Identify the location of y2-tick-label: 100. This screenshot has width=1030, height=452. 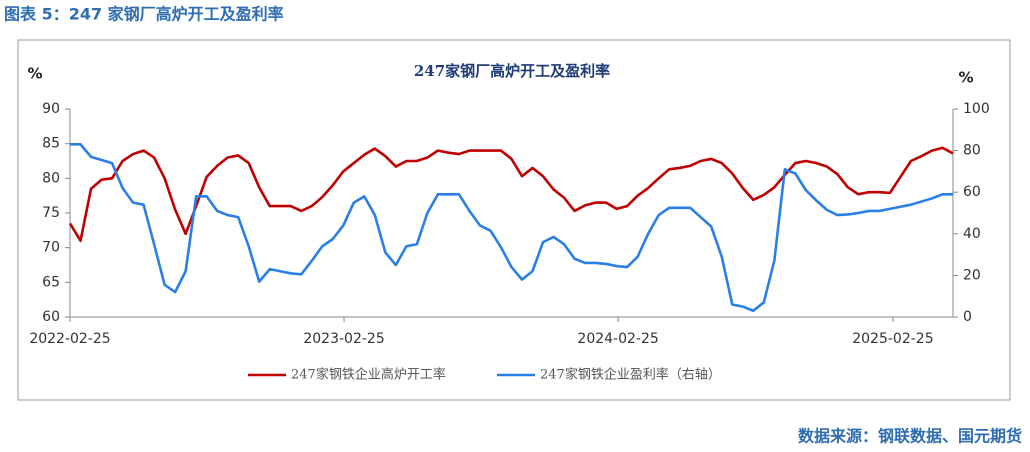
(976, 109).